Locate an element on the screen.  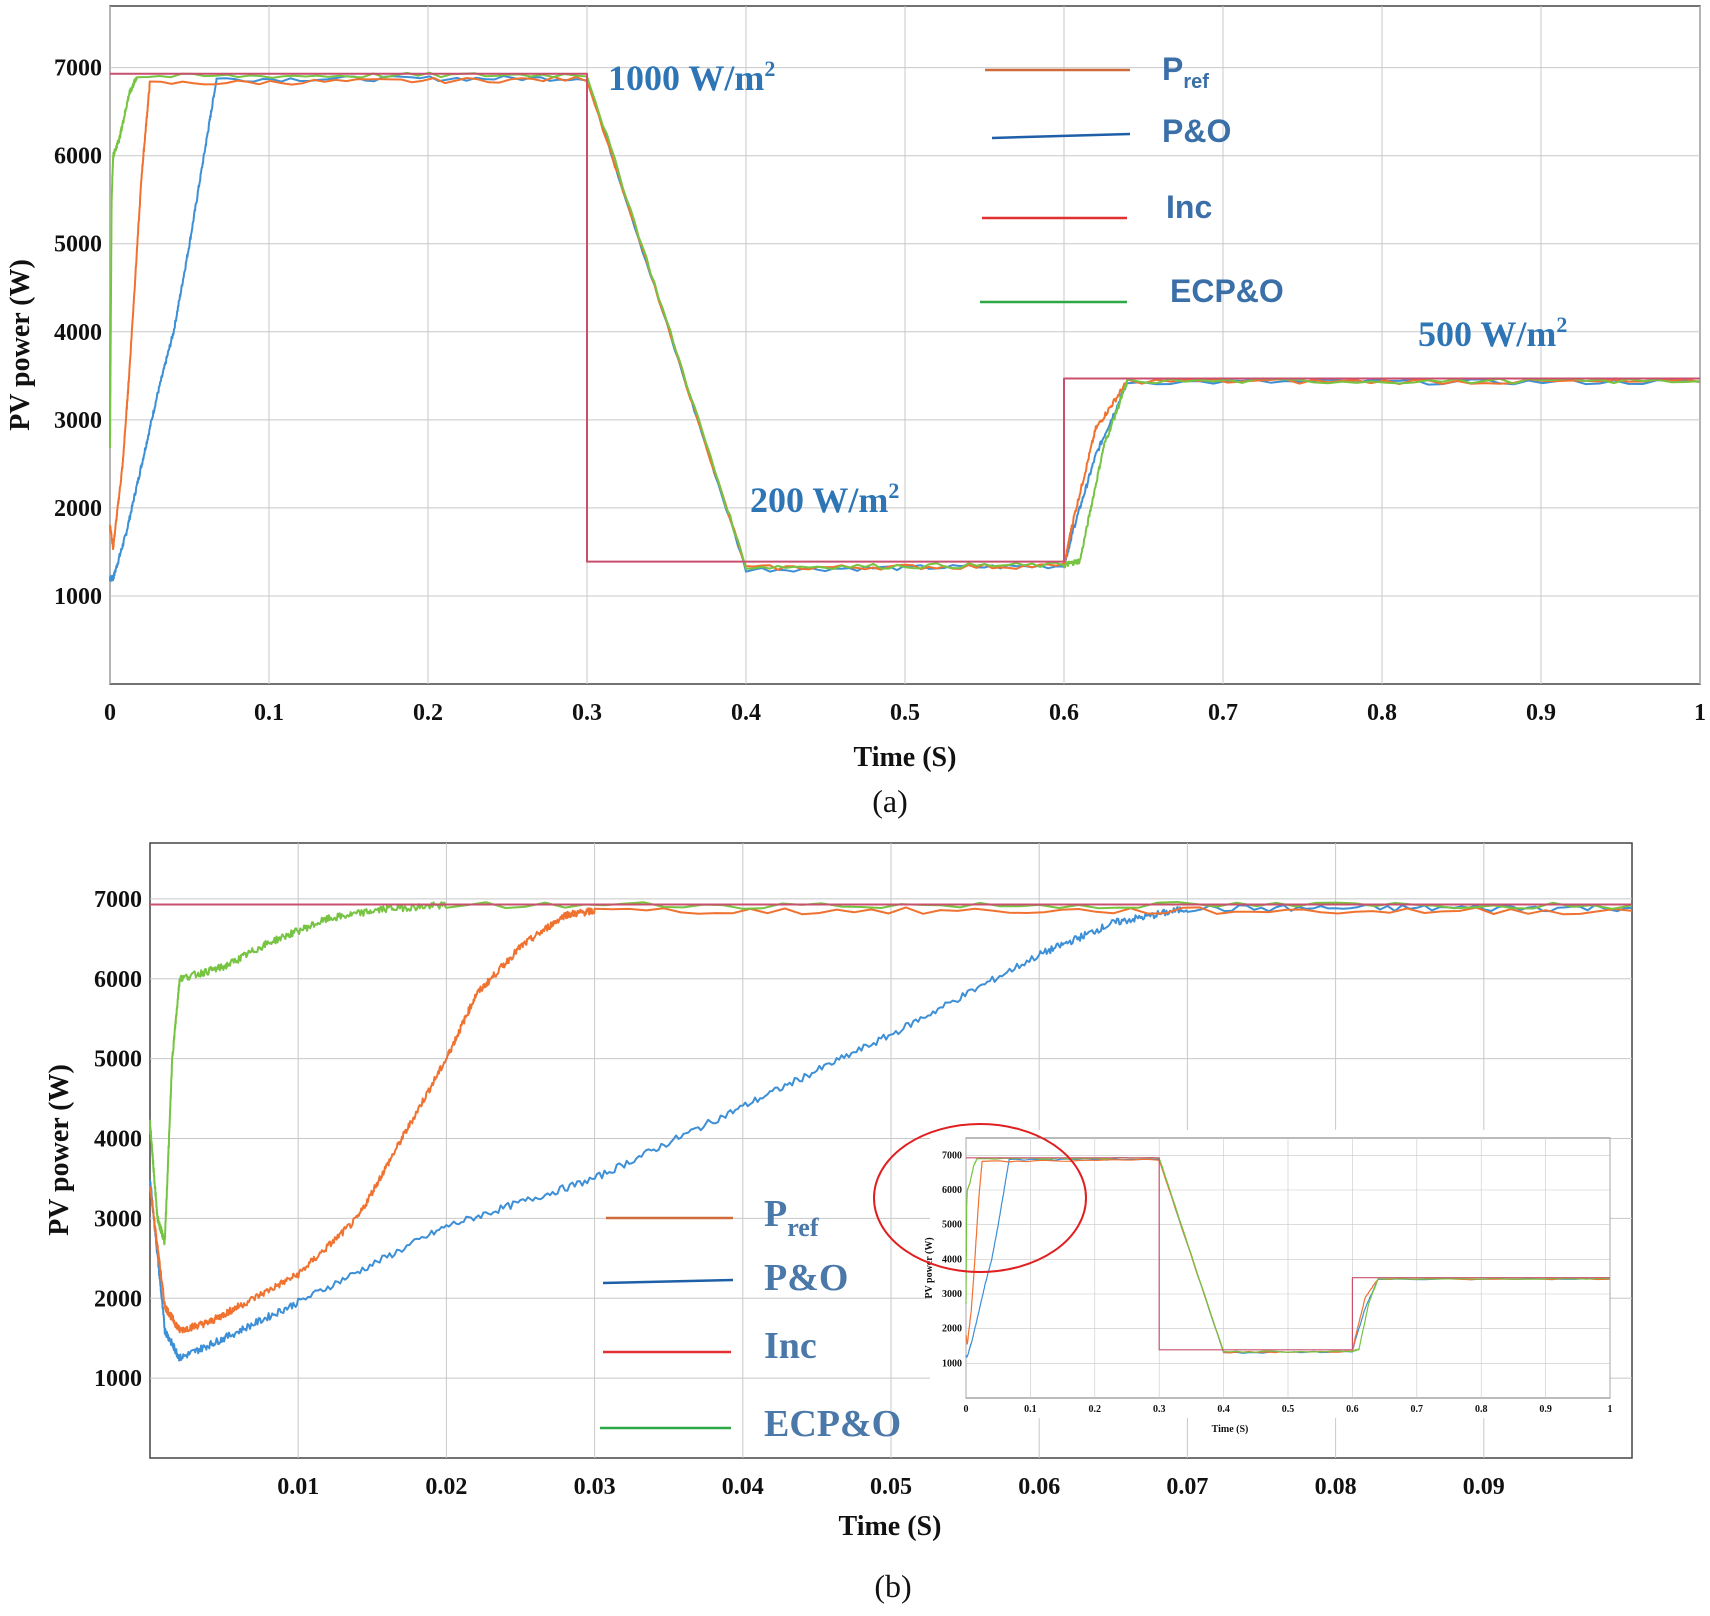
panel-a-y-ticks: 1000 2000 3000 4000 5000 6000 7000 is located at coordinates (78, 333).